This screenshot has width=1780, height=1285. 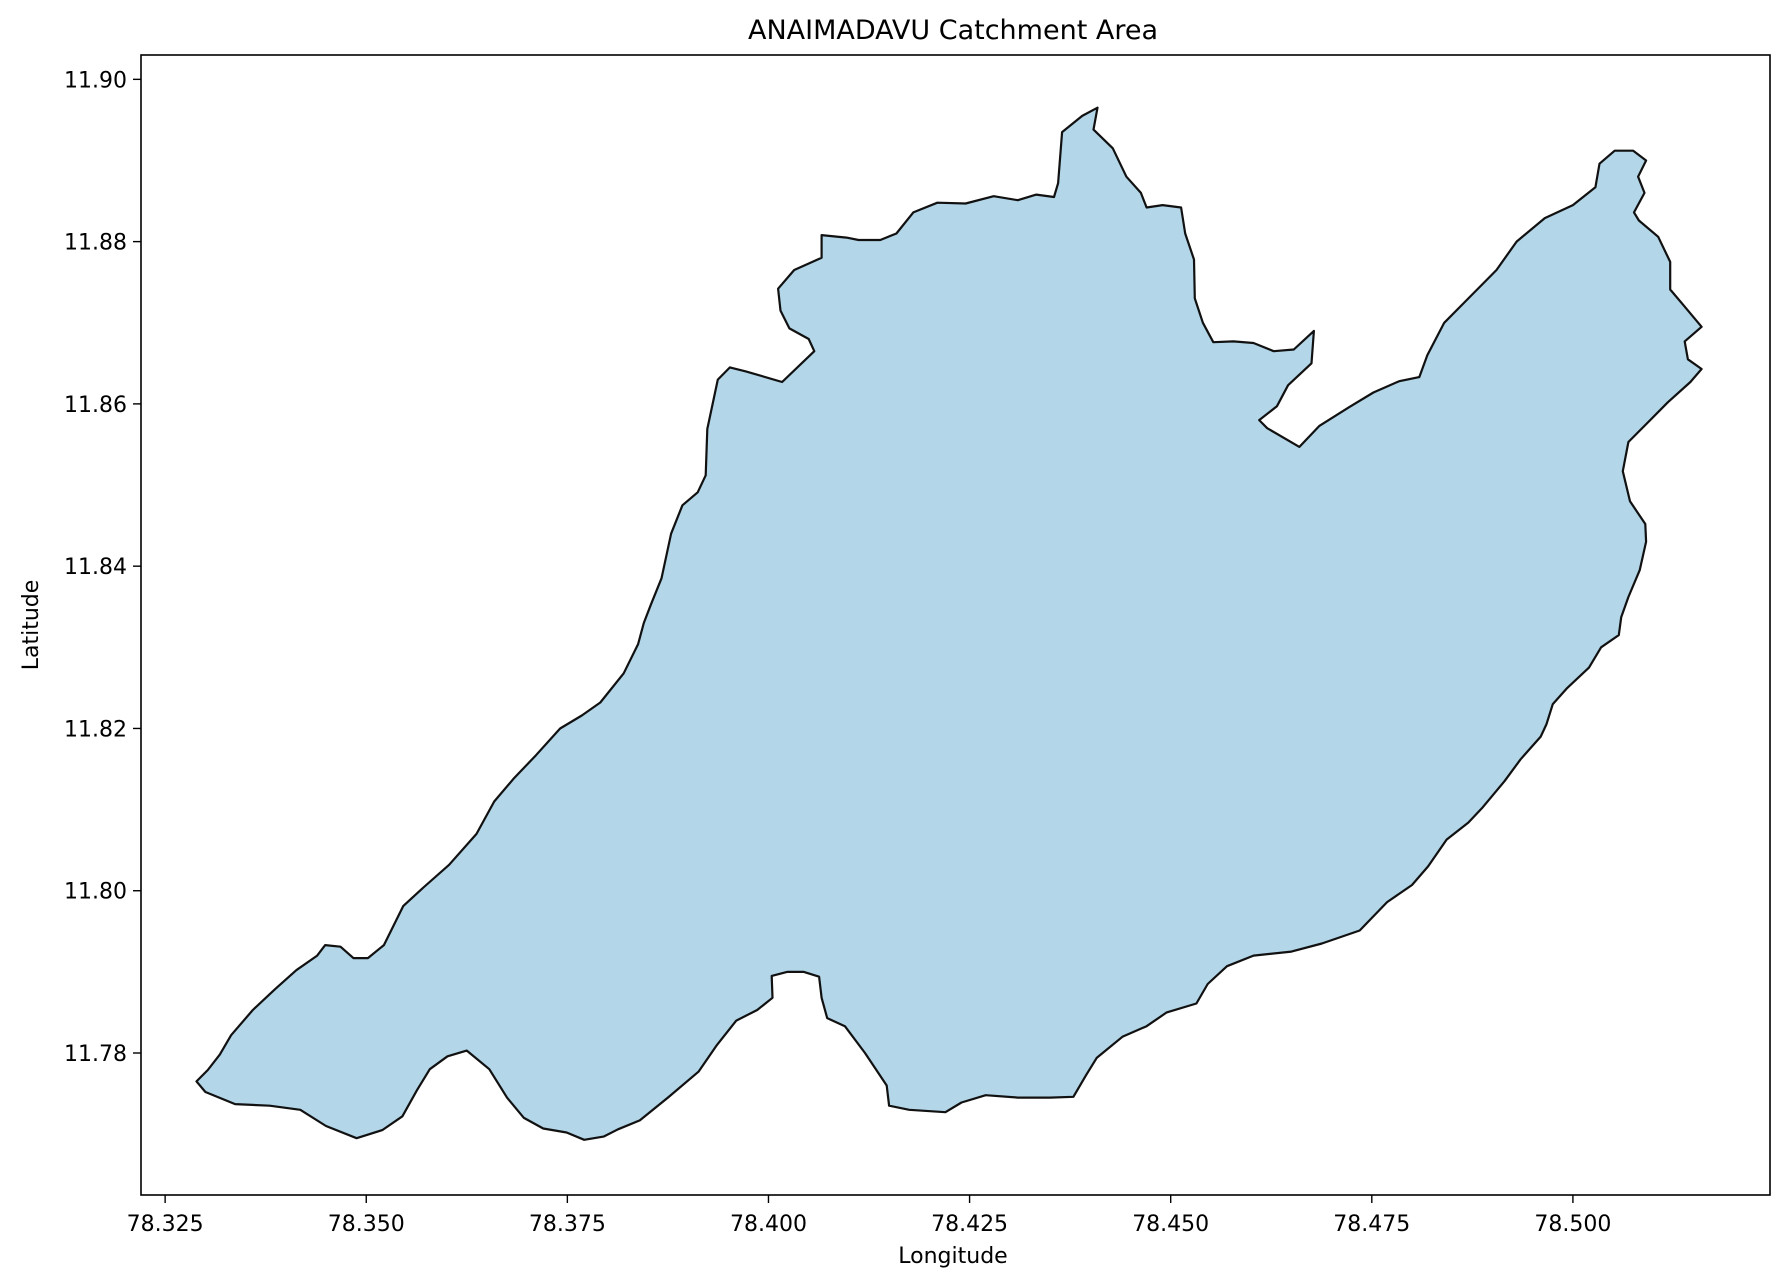 What do you see at coordinates (95, 567) in the screenshot?
I see `y-tick-label: 11.84` at bounding box center [95, 567].